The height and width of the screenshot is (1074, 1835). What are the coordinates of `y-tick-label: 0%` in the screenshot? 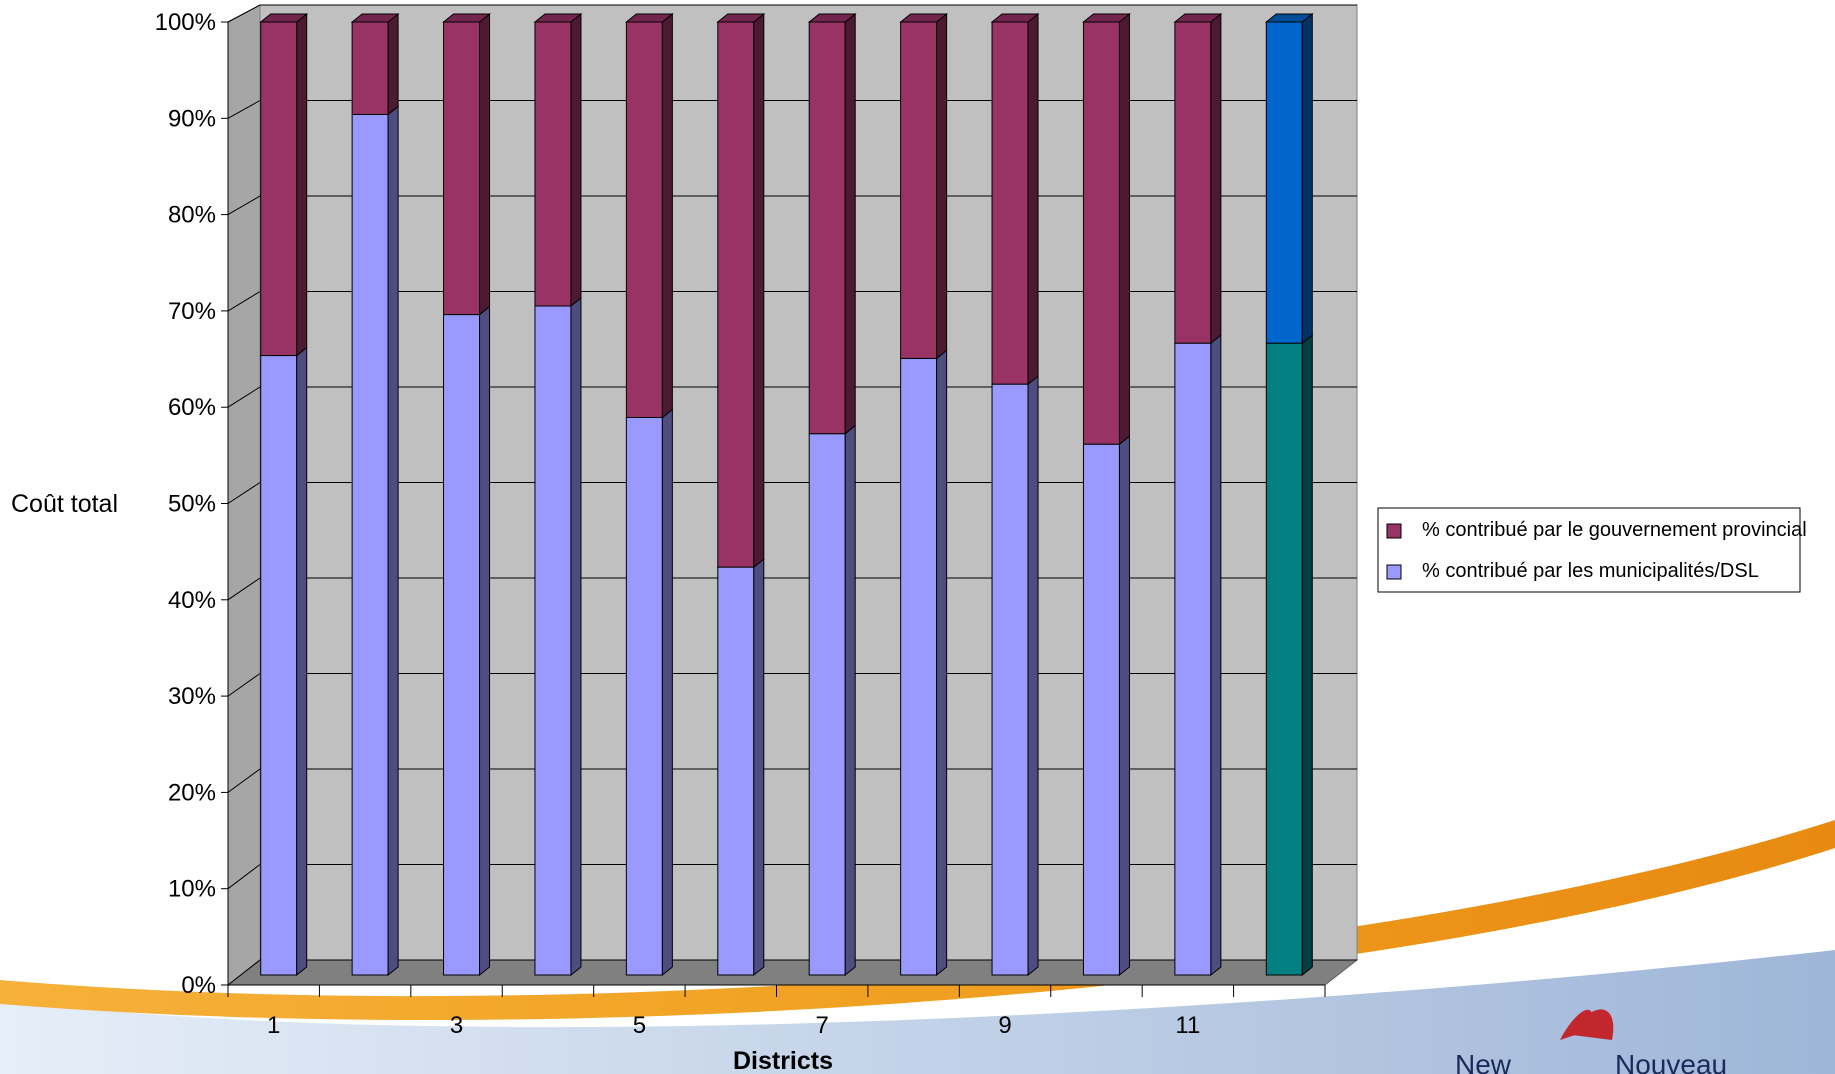 It's located at (198, 985).